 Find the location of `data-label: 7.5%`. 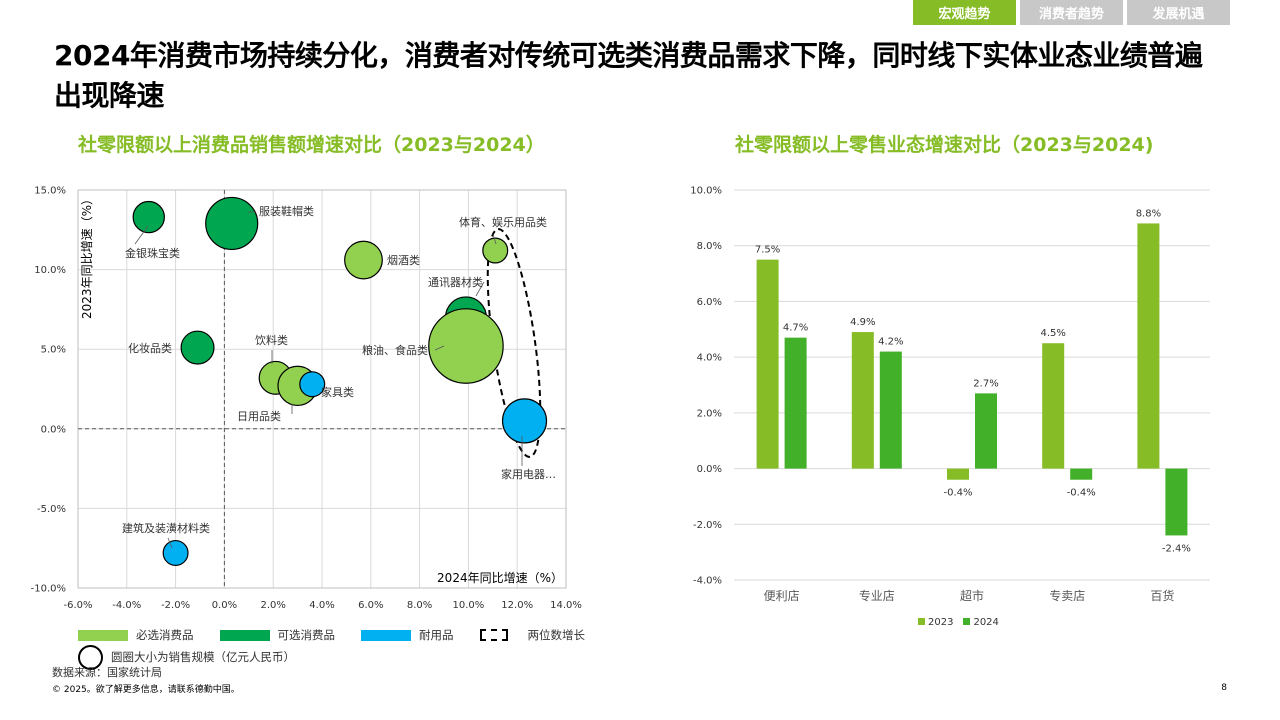

data-label: 7.5% is located at coordinates (767, 250).